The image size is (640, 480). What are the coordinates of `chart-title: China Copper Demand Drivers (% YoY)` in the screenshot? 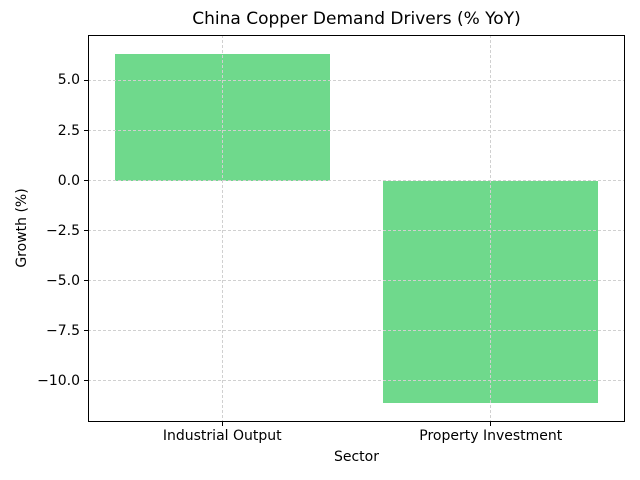 It's located at (356, 19).